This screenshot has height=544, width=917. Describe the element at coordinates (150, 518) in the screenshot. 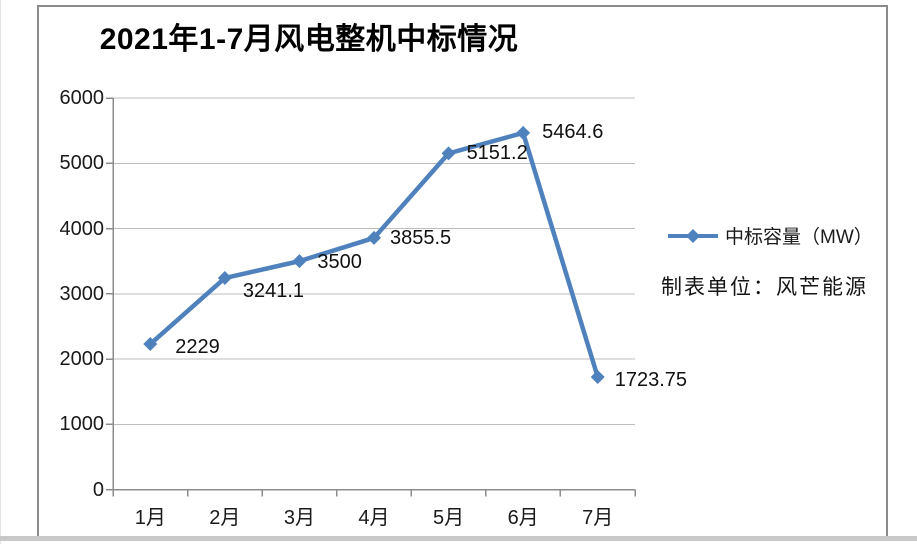

I see `x-axis-tick-label: 1月` at that location.